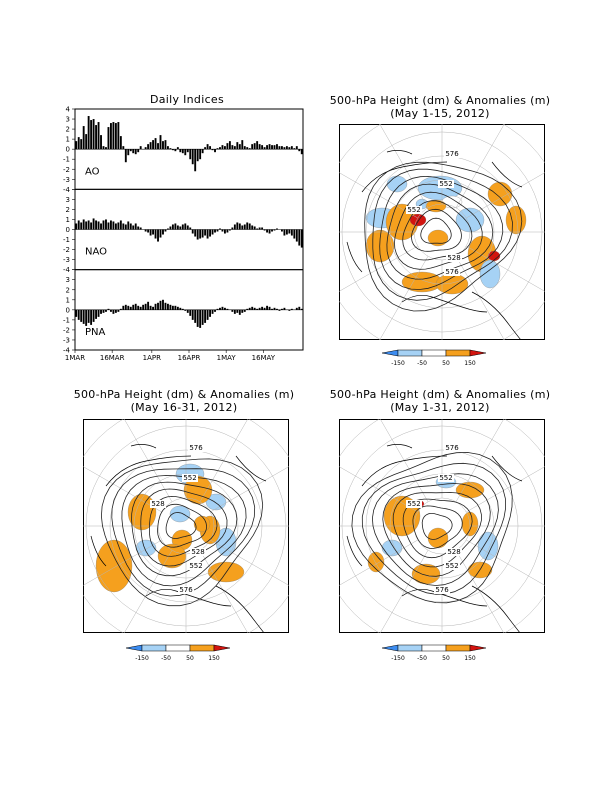  What do you see at coordinates (96, 252) in the screenshot?
I see `index-label: NAO` at bounding box center [96, 252].